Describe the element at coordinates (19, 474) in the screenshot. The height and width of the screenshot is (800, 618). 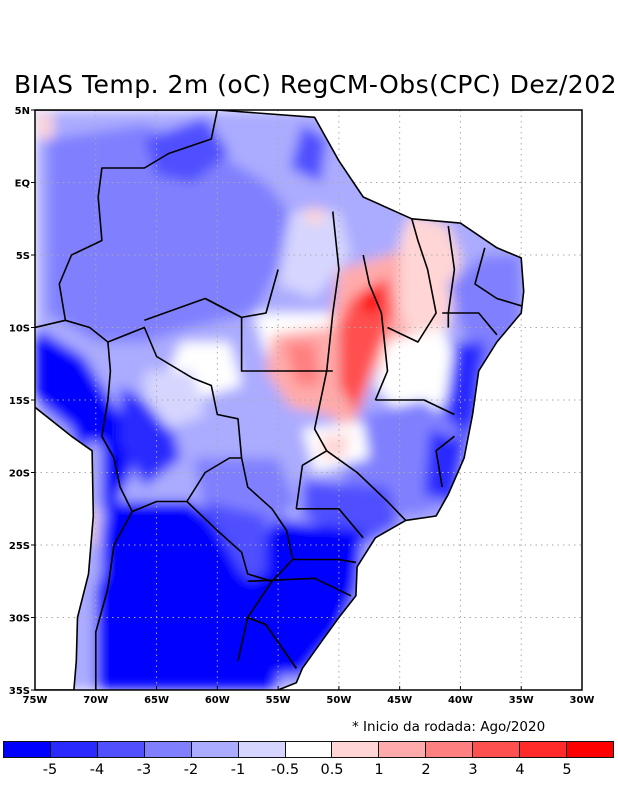
I see `lat-tick-label: 20S` at that location.